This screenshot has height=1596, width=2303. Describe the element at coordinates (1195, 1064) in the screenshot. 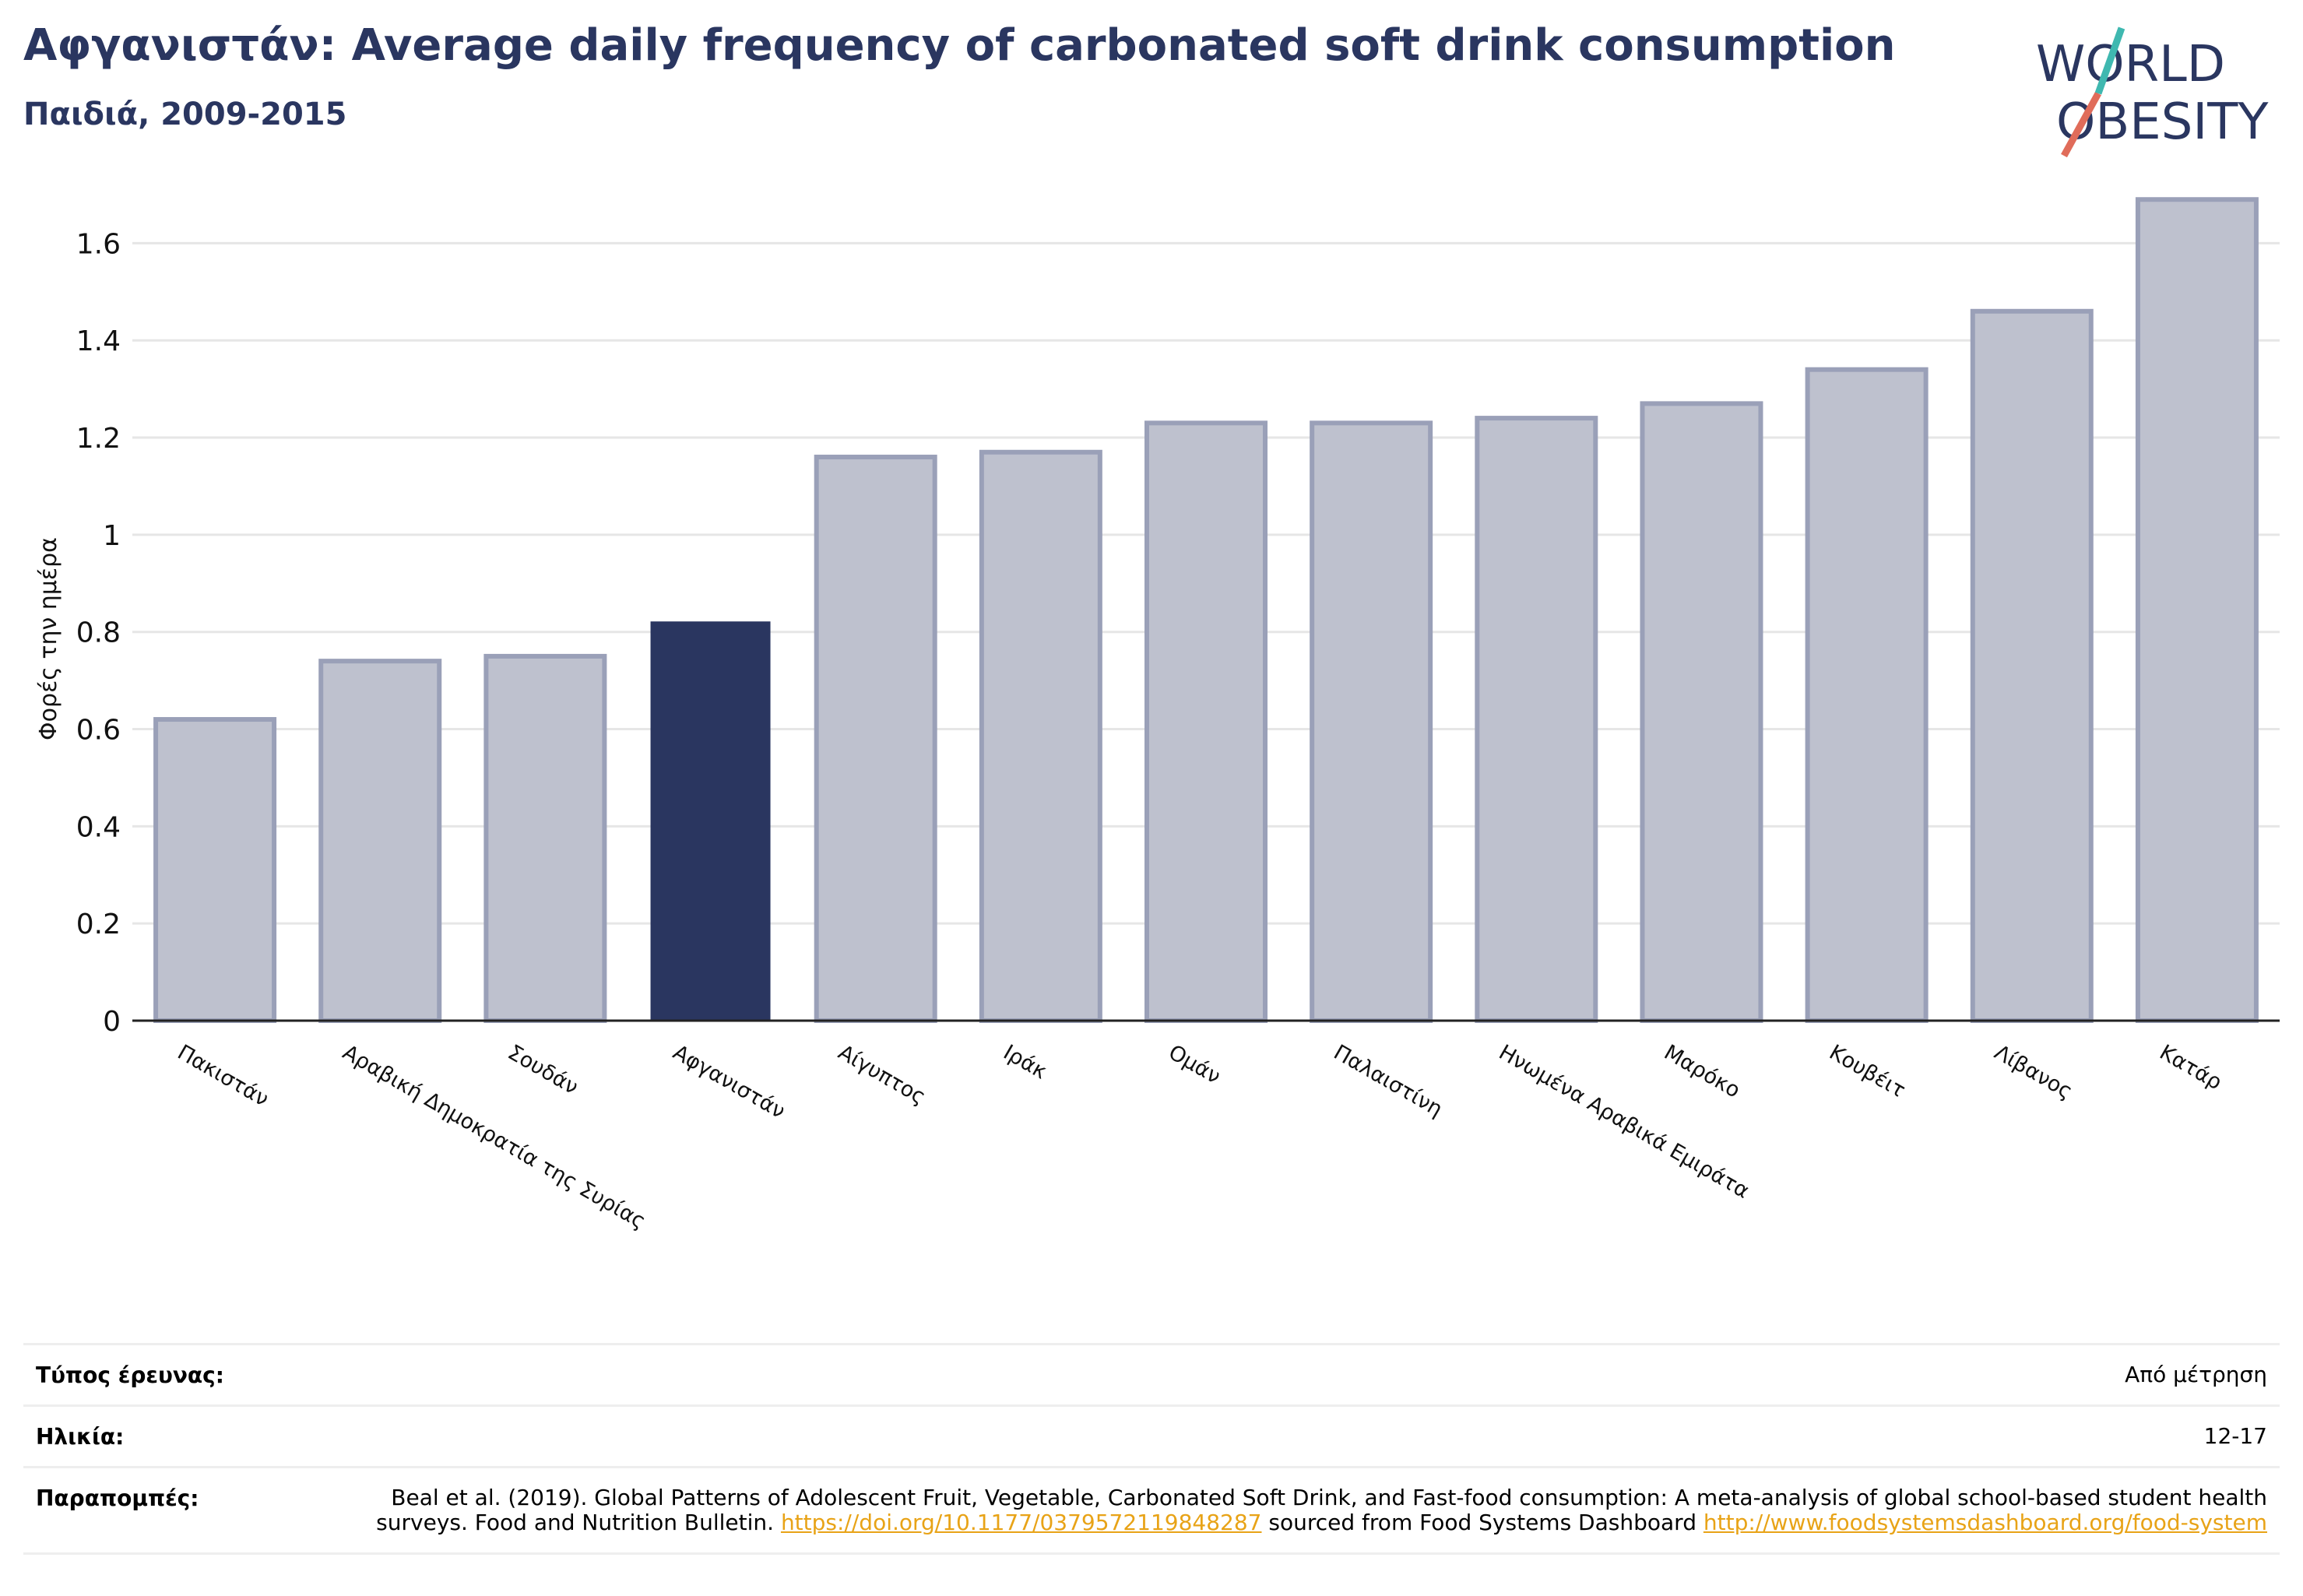

I see `x-tick-label: Ομάν` at that location.